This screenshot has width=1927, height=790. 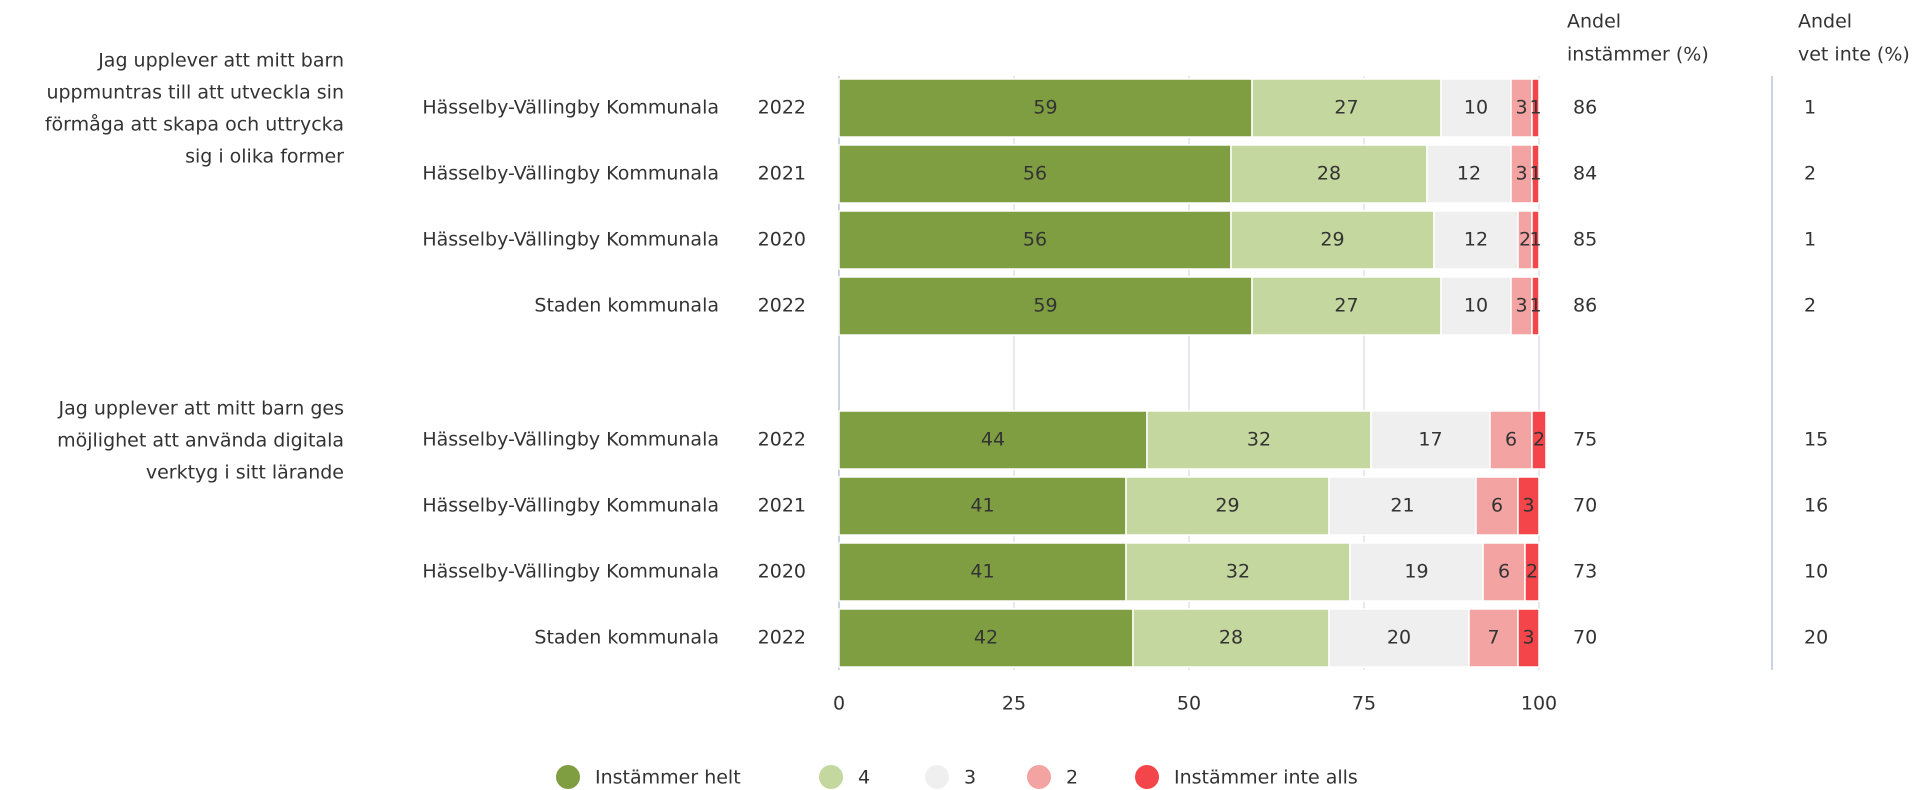 What do you see at coordinates (194, 124) in the screenshot?
I see `group-label: förmåga att skapa och uttrycka` at bounding box center [194, 124].